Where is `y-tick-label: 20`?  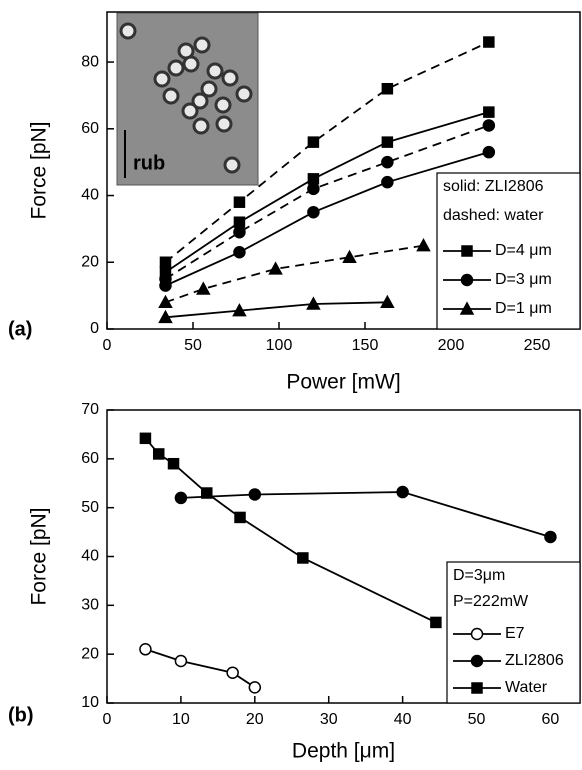
y-tick-label: 20 is located at coordinates (90, 653).